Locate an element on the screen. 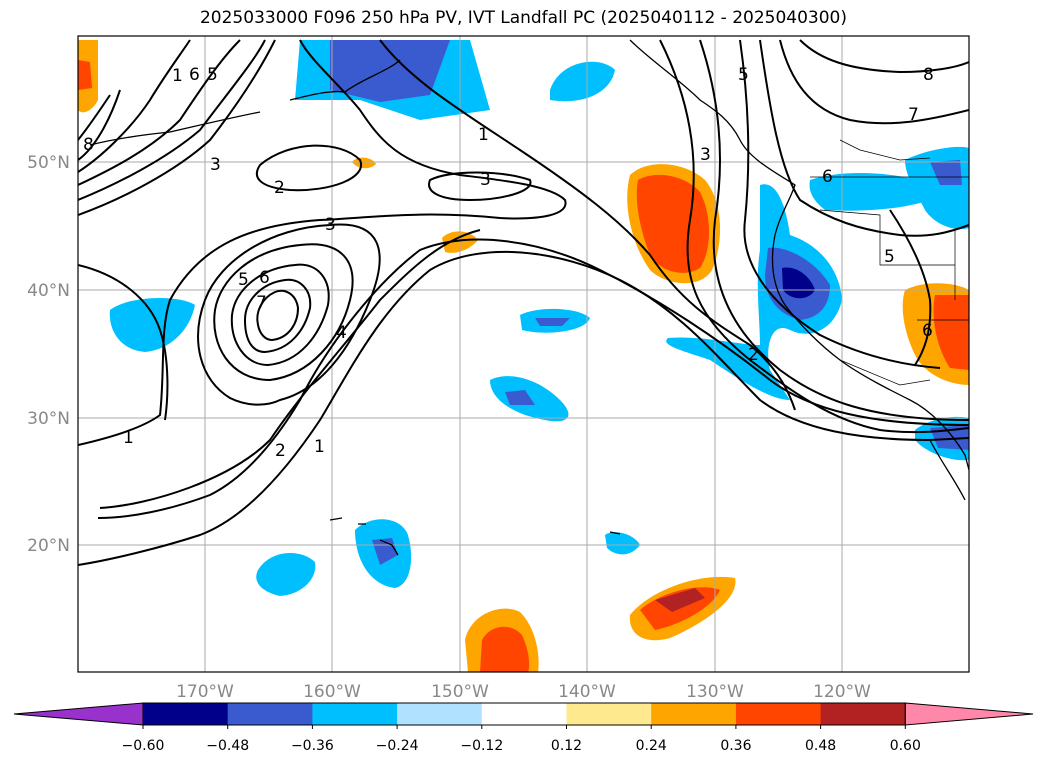 The width and height of the screenshot is (1047, 765). colorbar-tick-label: −0.48 is located at coordinates (227, 746).